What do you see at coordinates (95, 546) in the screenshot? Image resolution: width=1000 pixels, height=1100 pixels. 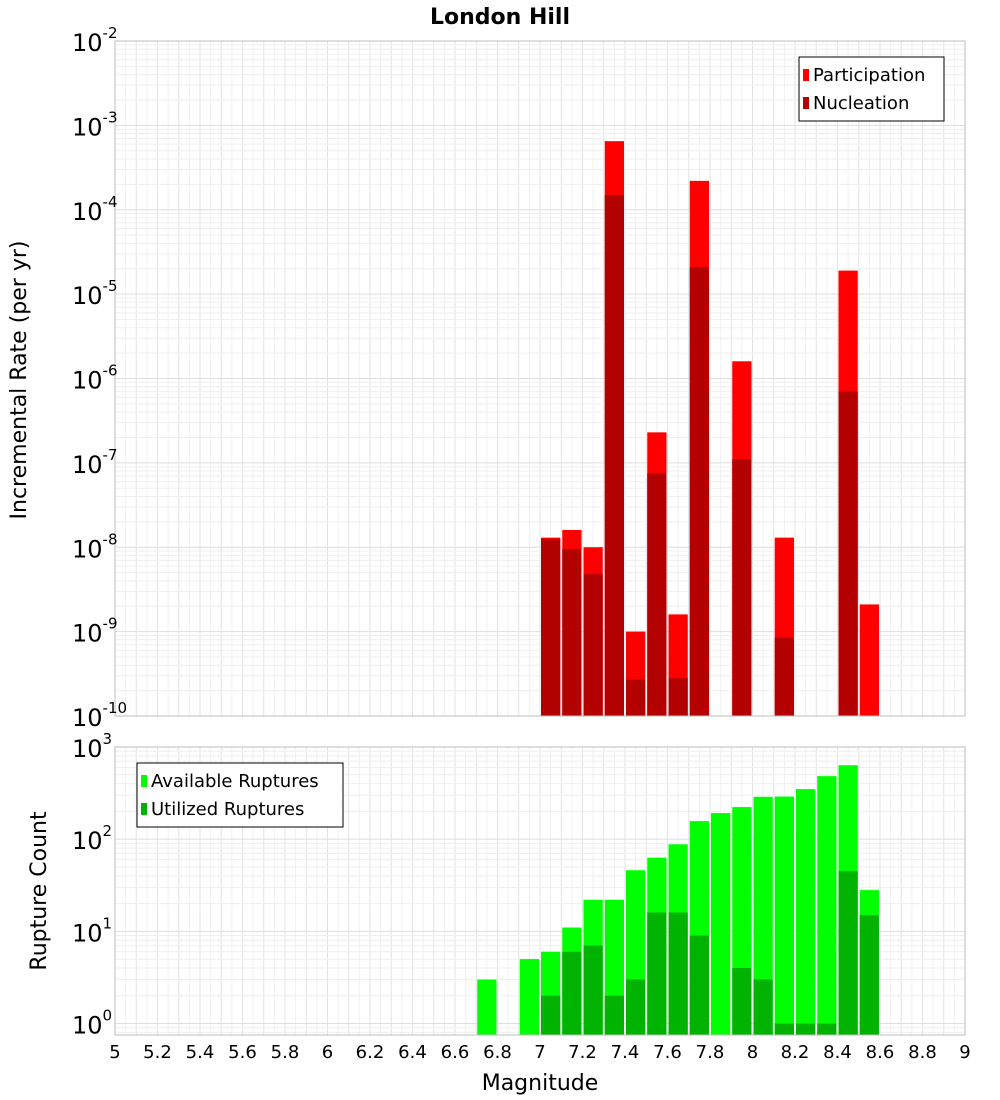 I see `y-tick-label: 10⁻⁸` at bounding box center [95, 546].